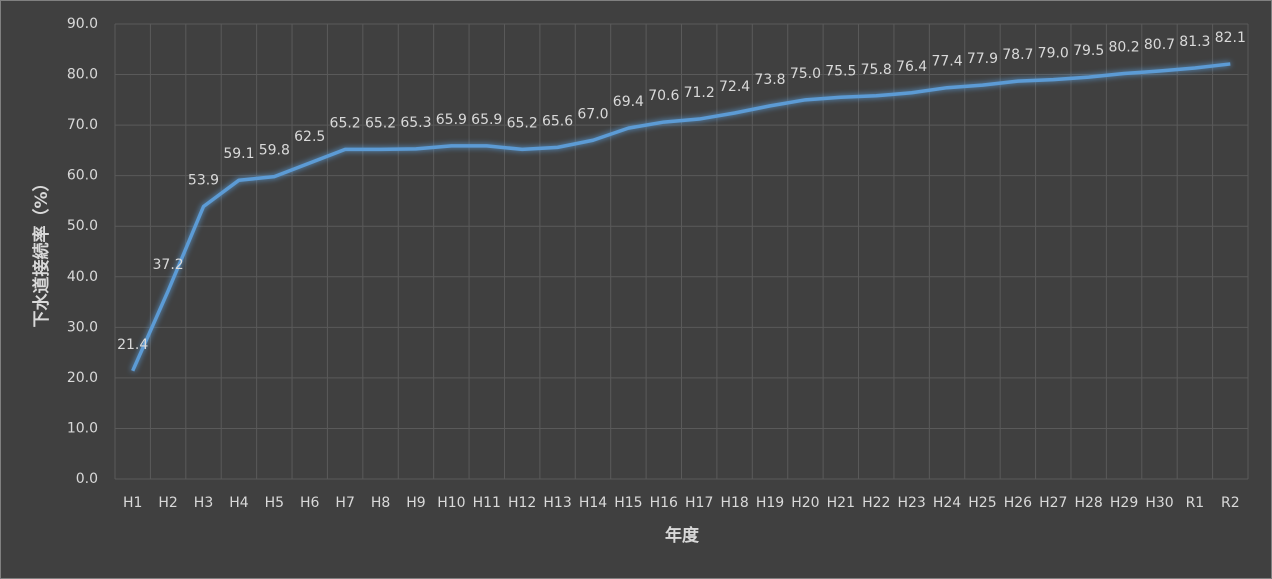  Describe the element at coordinates (841, 503) in the screenshot. I see `x-tick-label: H21` at that location.